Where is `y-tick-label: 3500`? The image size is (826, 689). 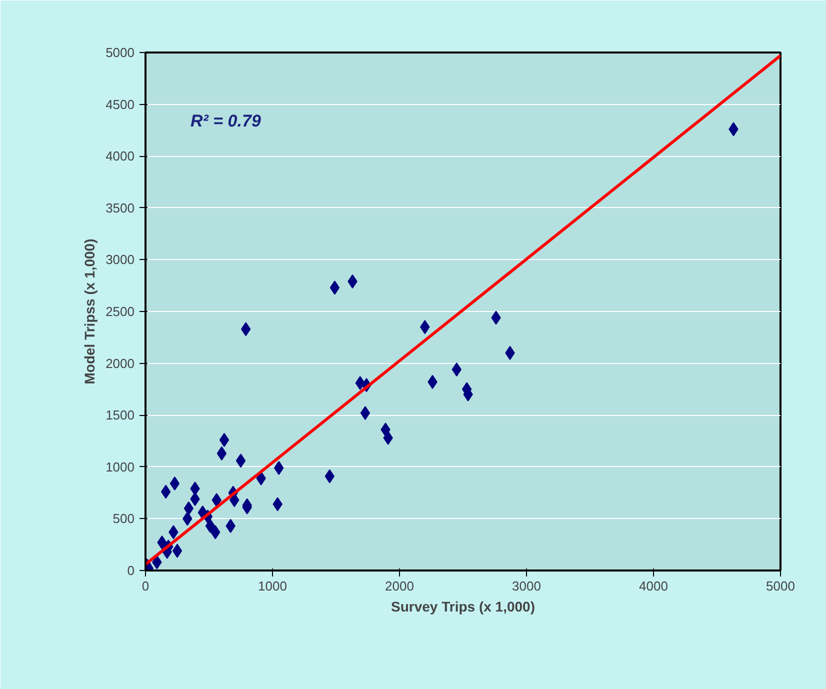 y-tick-label: 3500 is located at coordinates (120, 208).